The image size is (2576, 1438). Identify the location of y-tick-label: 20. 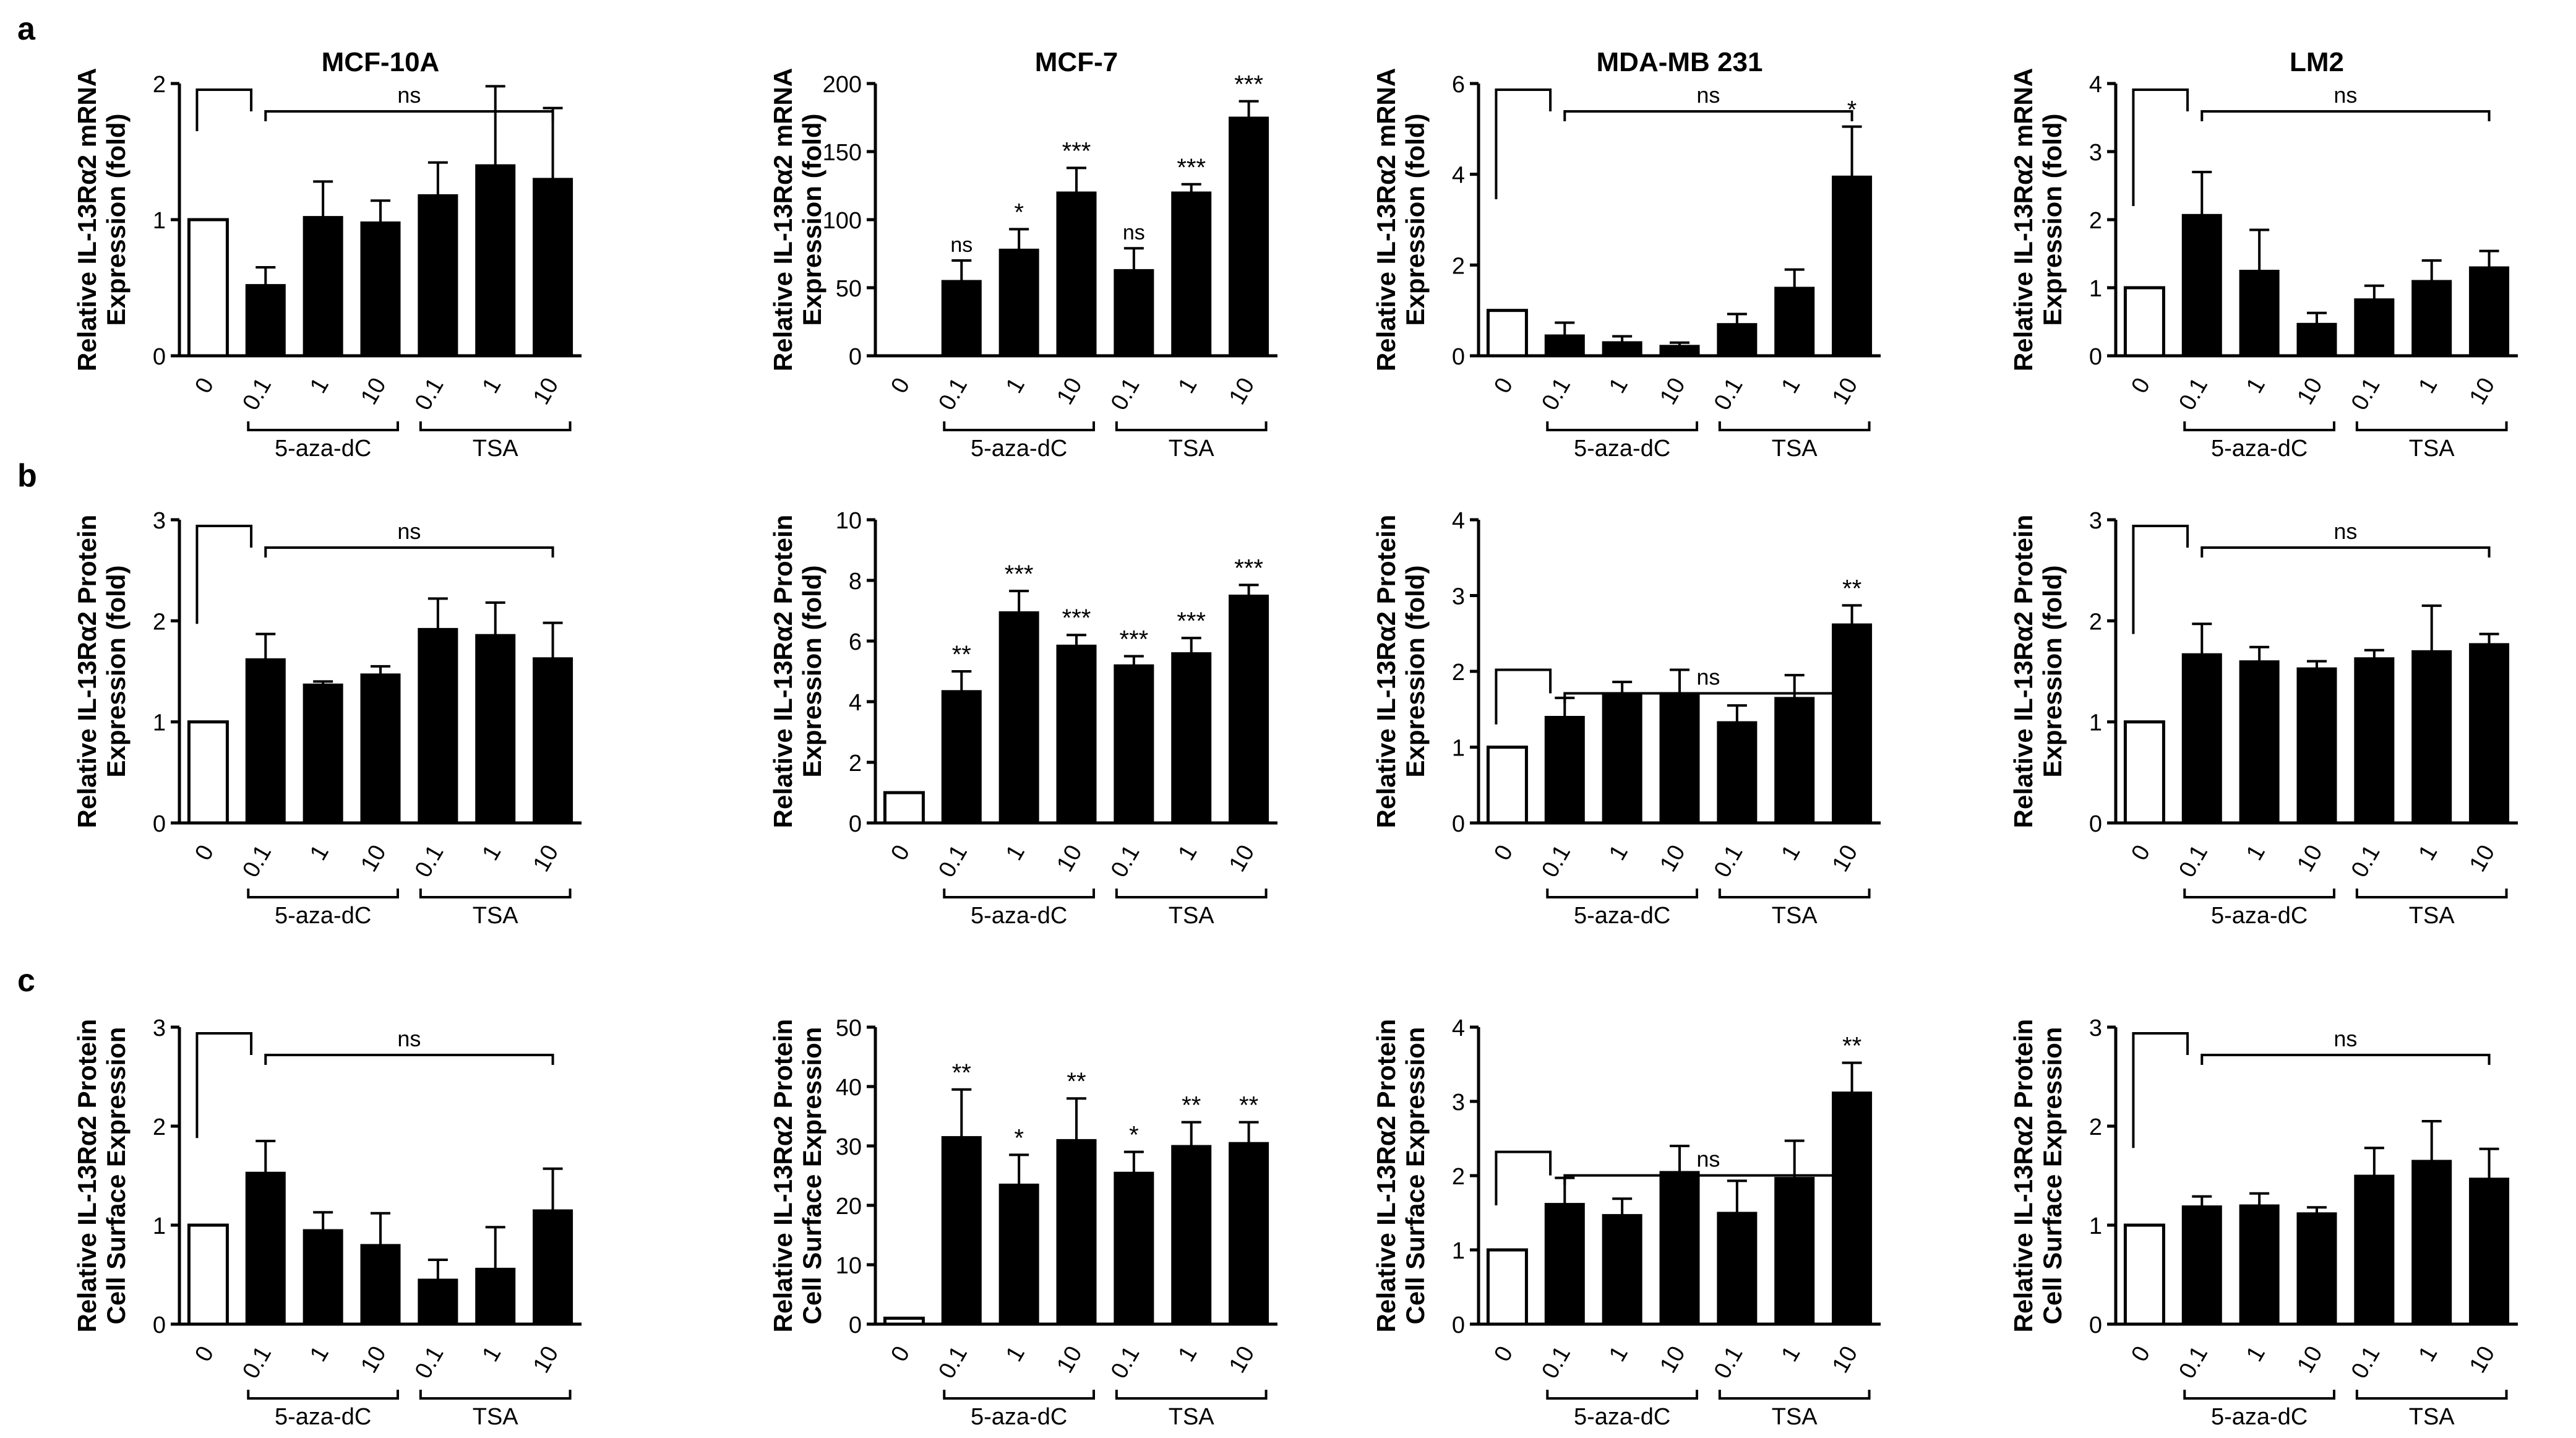
(849, 1207).